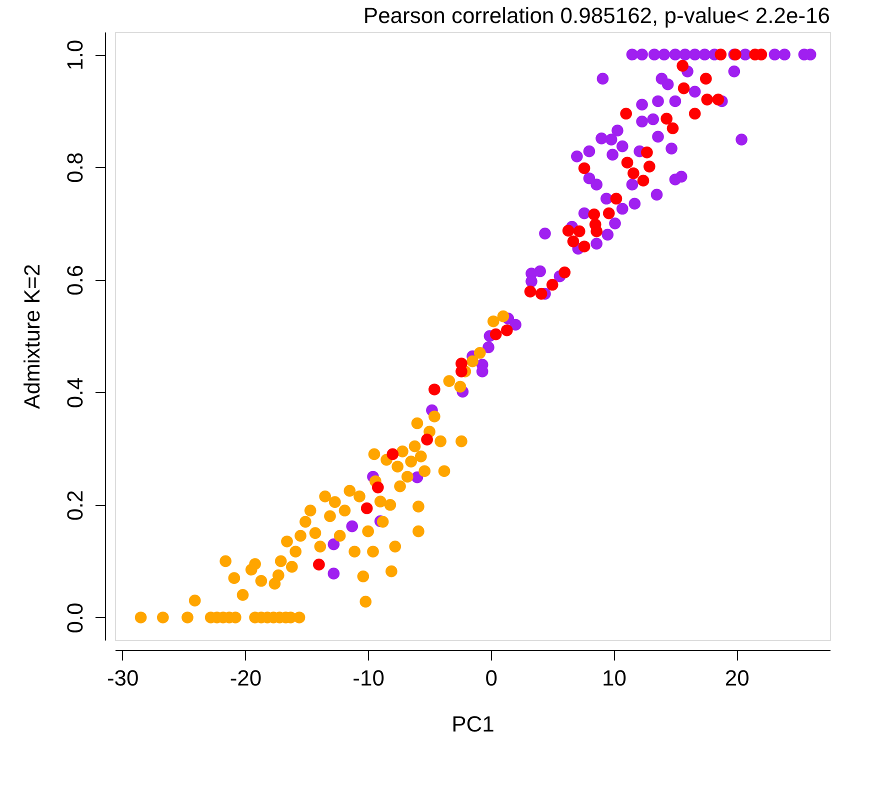  I want to click on y-tick-label: 0.0, so click(75, 618).